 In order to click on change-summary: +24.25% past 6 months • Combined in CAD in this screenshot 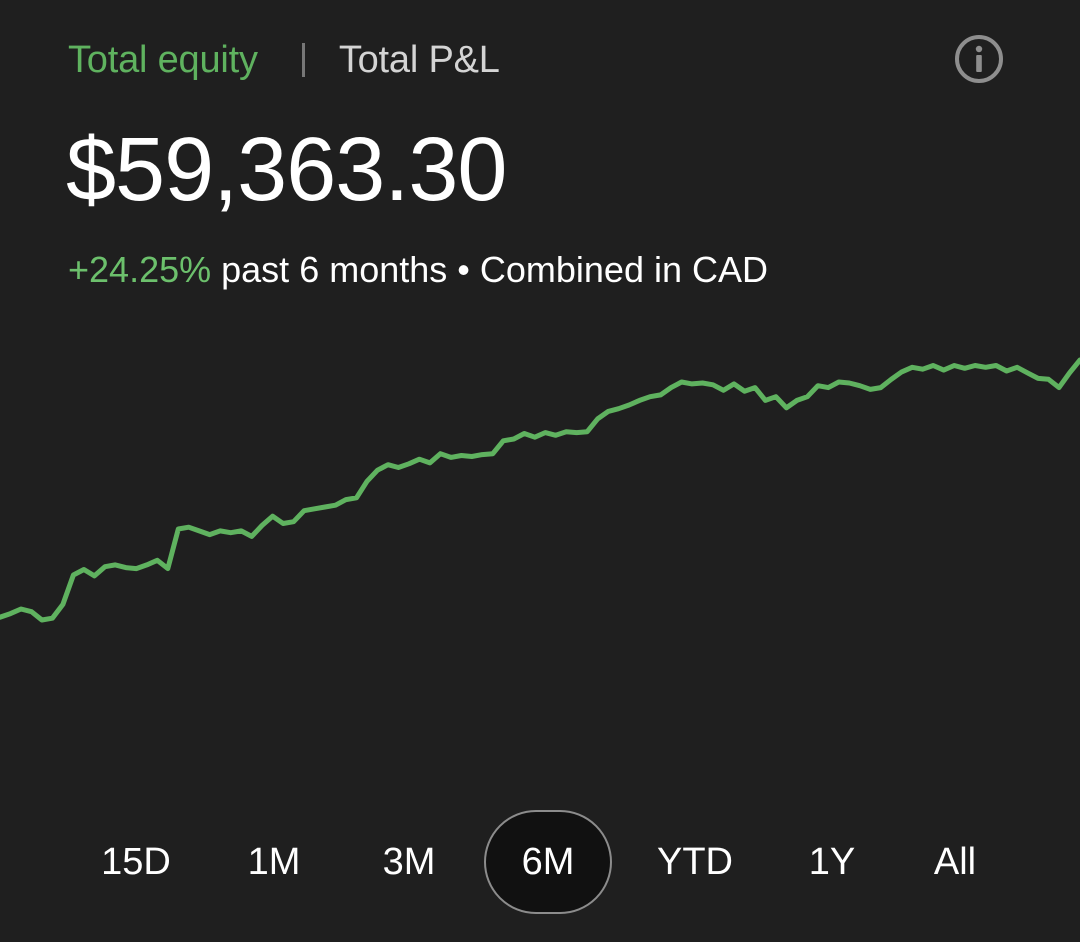, I will do `click(418, 270)`.